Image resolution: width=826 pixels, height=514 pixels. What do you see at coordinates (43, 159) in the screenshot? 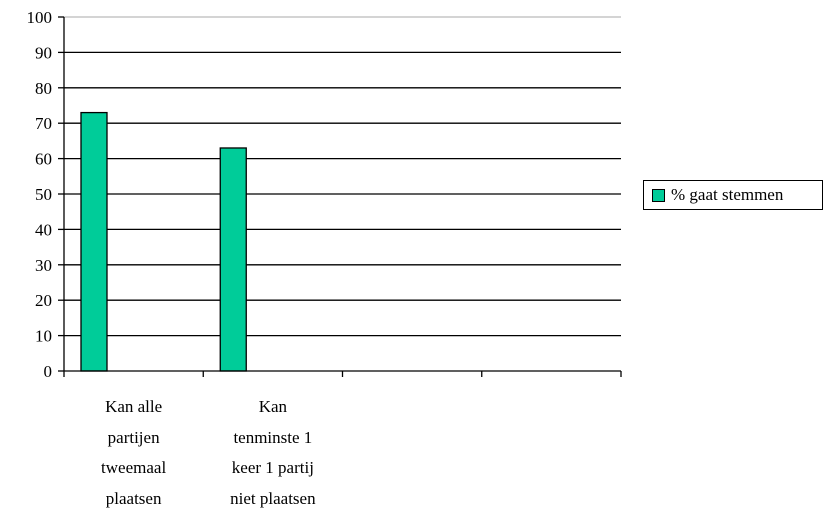
I see `y-tick-label-60: 60` at bounding box center [43, 159].